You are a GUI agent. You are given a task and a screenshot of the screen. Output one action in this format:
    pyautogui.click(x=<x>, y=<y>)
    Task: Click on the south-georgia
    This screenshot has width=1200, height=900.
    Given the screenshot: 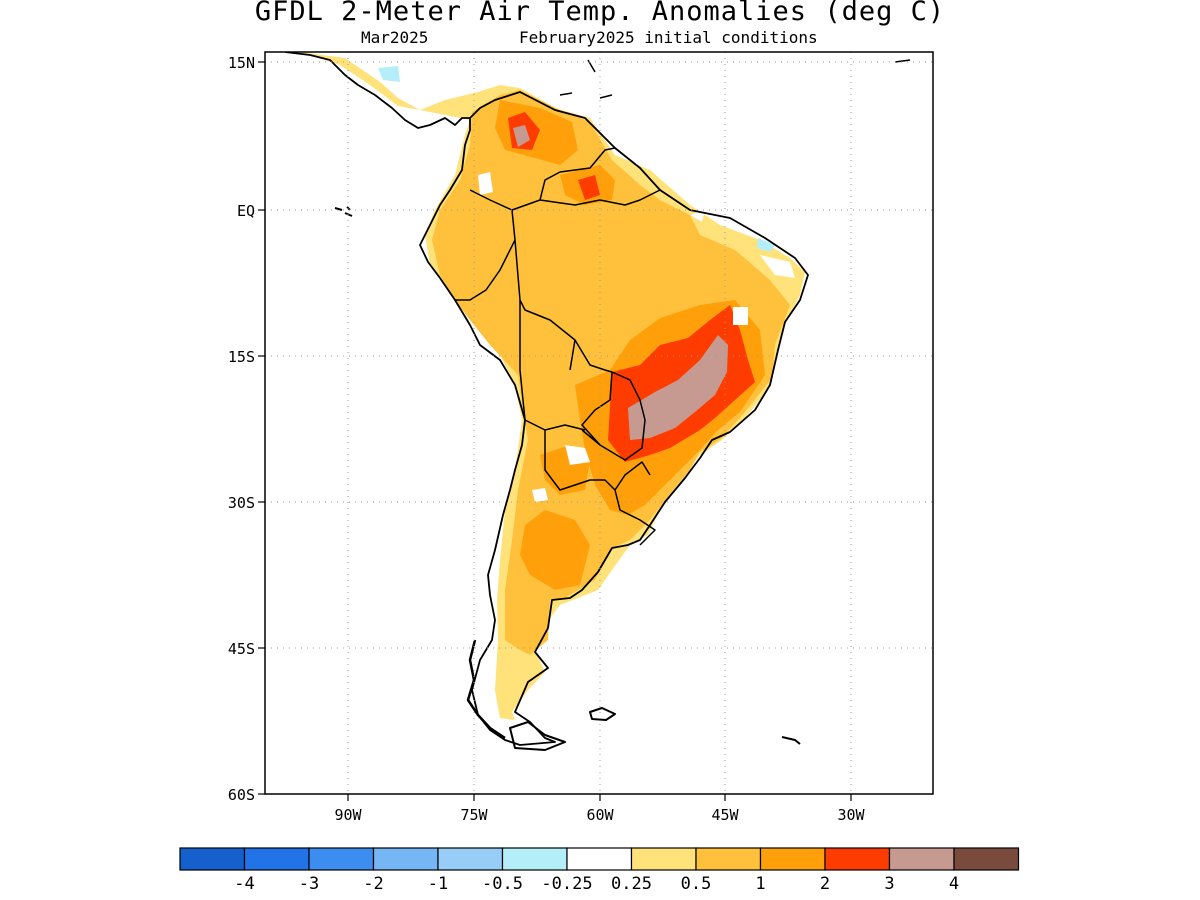 What is the action you would take?
    pyautogui.click(x=791, y=740)
    